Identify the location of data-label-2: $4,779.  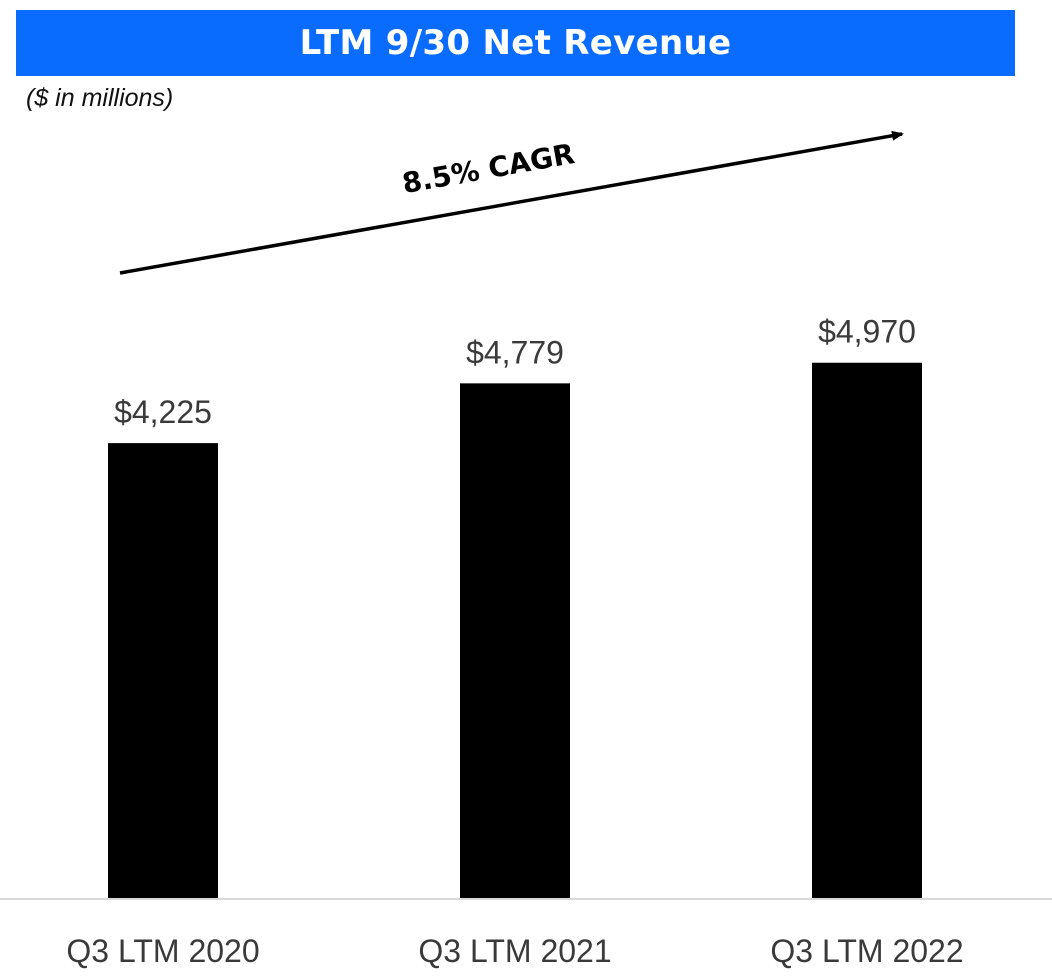
(515, 352).